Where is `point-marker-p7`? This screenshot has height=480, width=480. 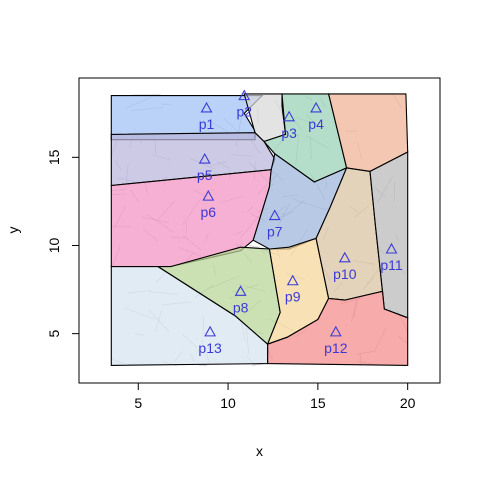
point-marker-p7 is located at coordinates (274, 215).